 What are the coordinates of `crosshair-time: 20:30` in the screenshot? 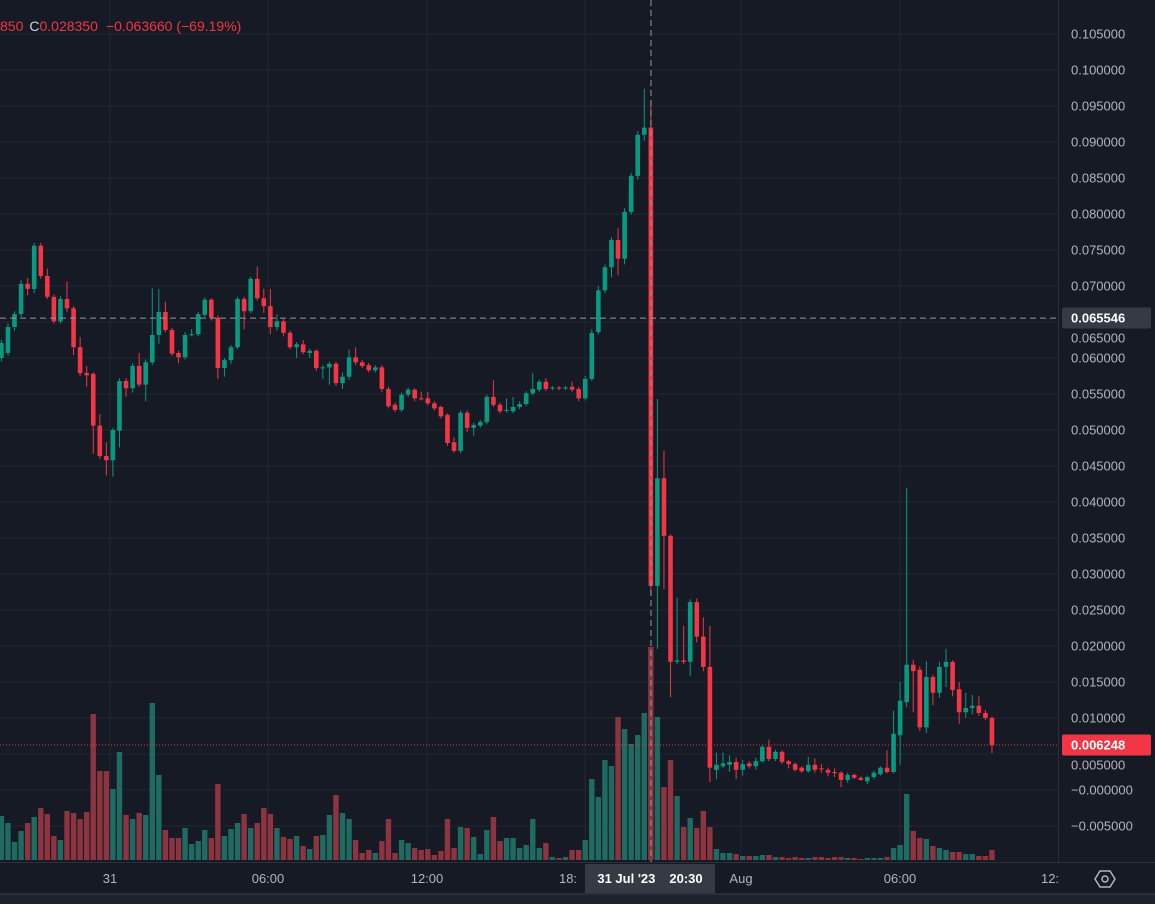 It's located at (686, 878).